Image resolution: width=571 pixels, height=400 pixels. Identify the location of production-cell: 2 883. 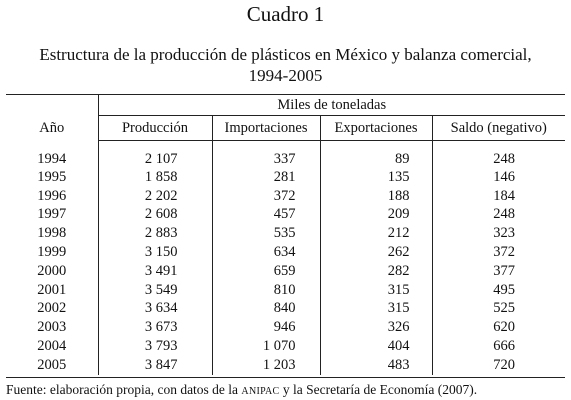
(161, 233).